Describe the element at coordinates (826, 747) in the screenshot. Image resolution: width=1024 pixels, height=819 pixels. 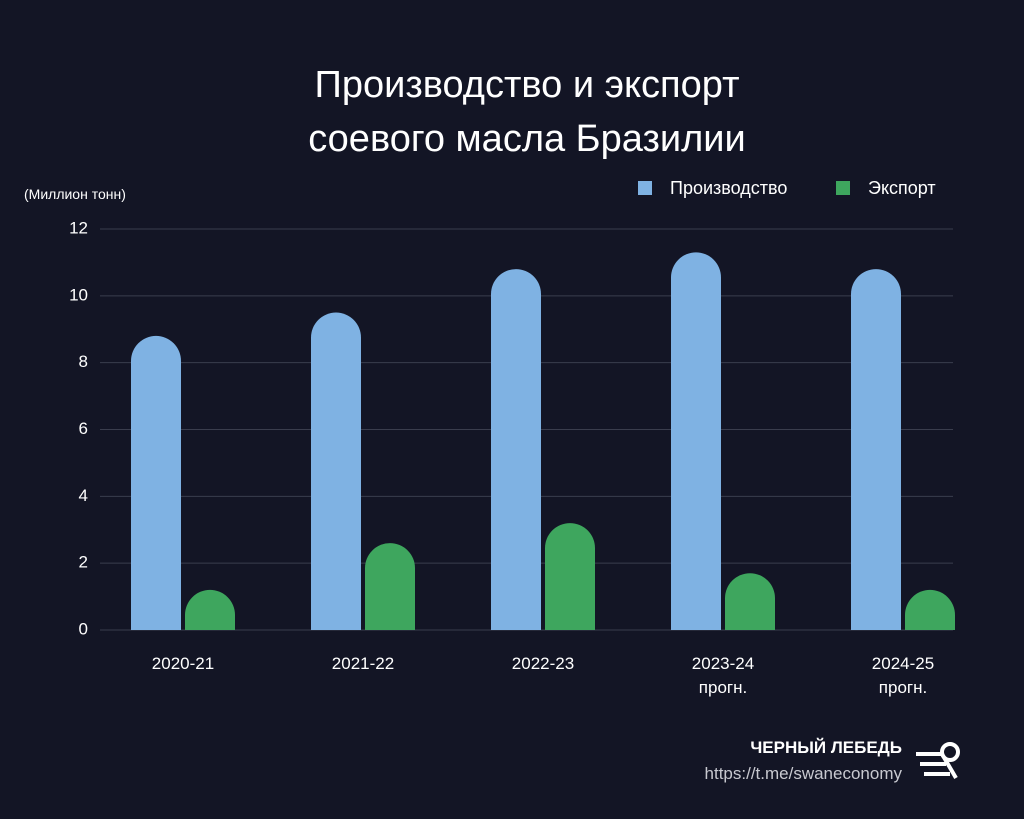
I see `footer-brand: ЧЕРНЫЙ ЛЕБЕДЬ` at that location.